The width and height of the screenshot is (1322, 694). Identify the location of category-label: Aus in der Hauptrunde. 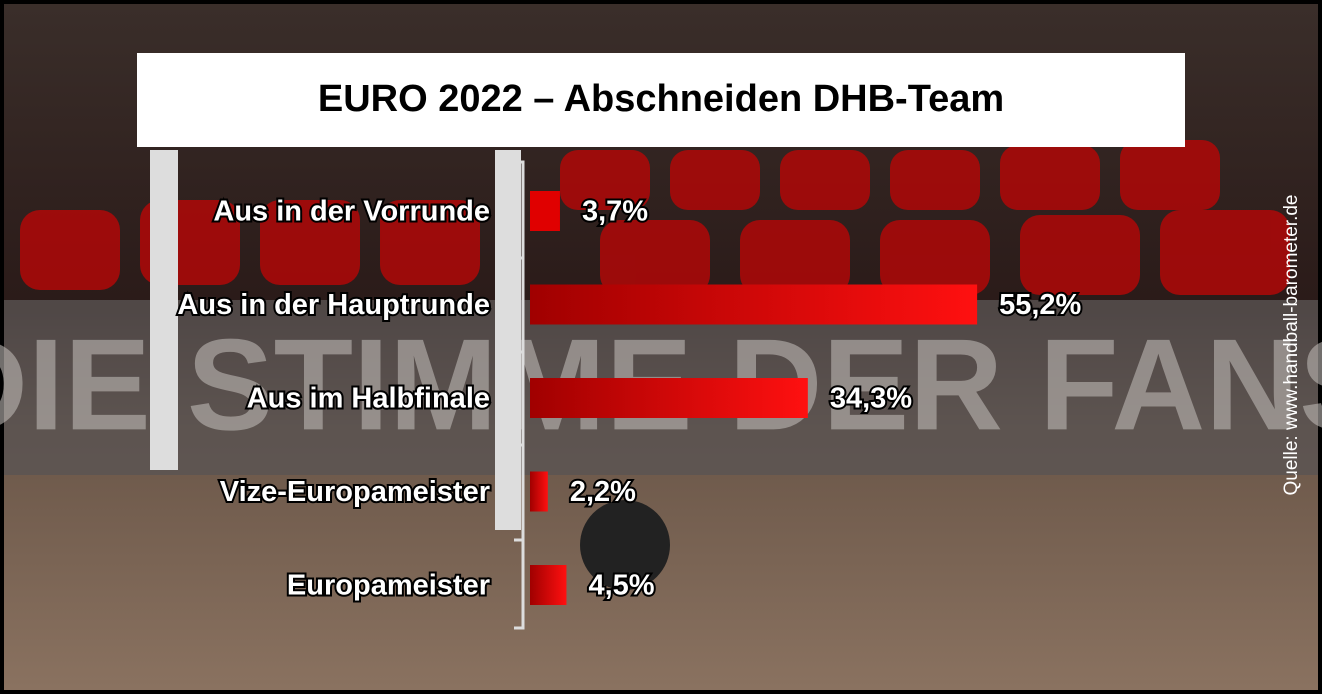
(333, 305).